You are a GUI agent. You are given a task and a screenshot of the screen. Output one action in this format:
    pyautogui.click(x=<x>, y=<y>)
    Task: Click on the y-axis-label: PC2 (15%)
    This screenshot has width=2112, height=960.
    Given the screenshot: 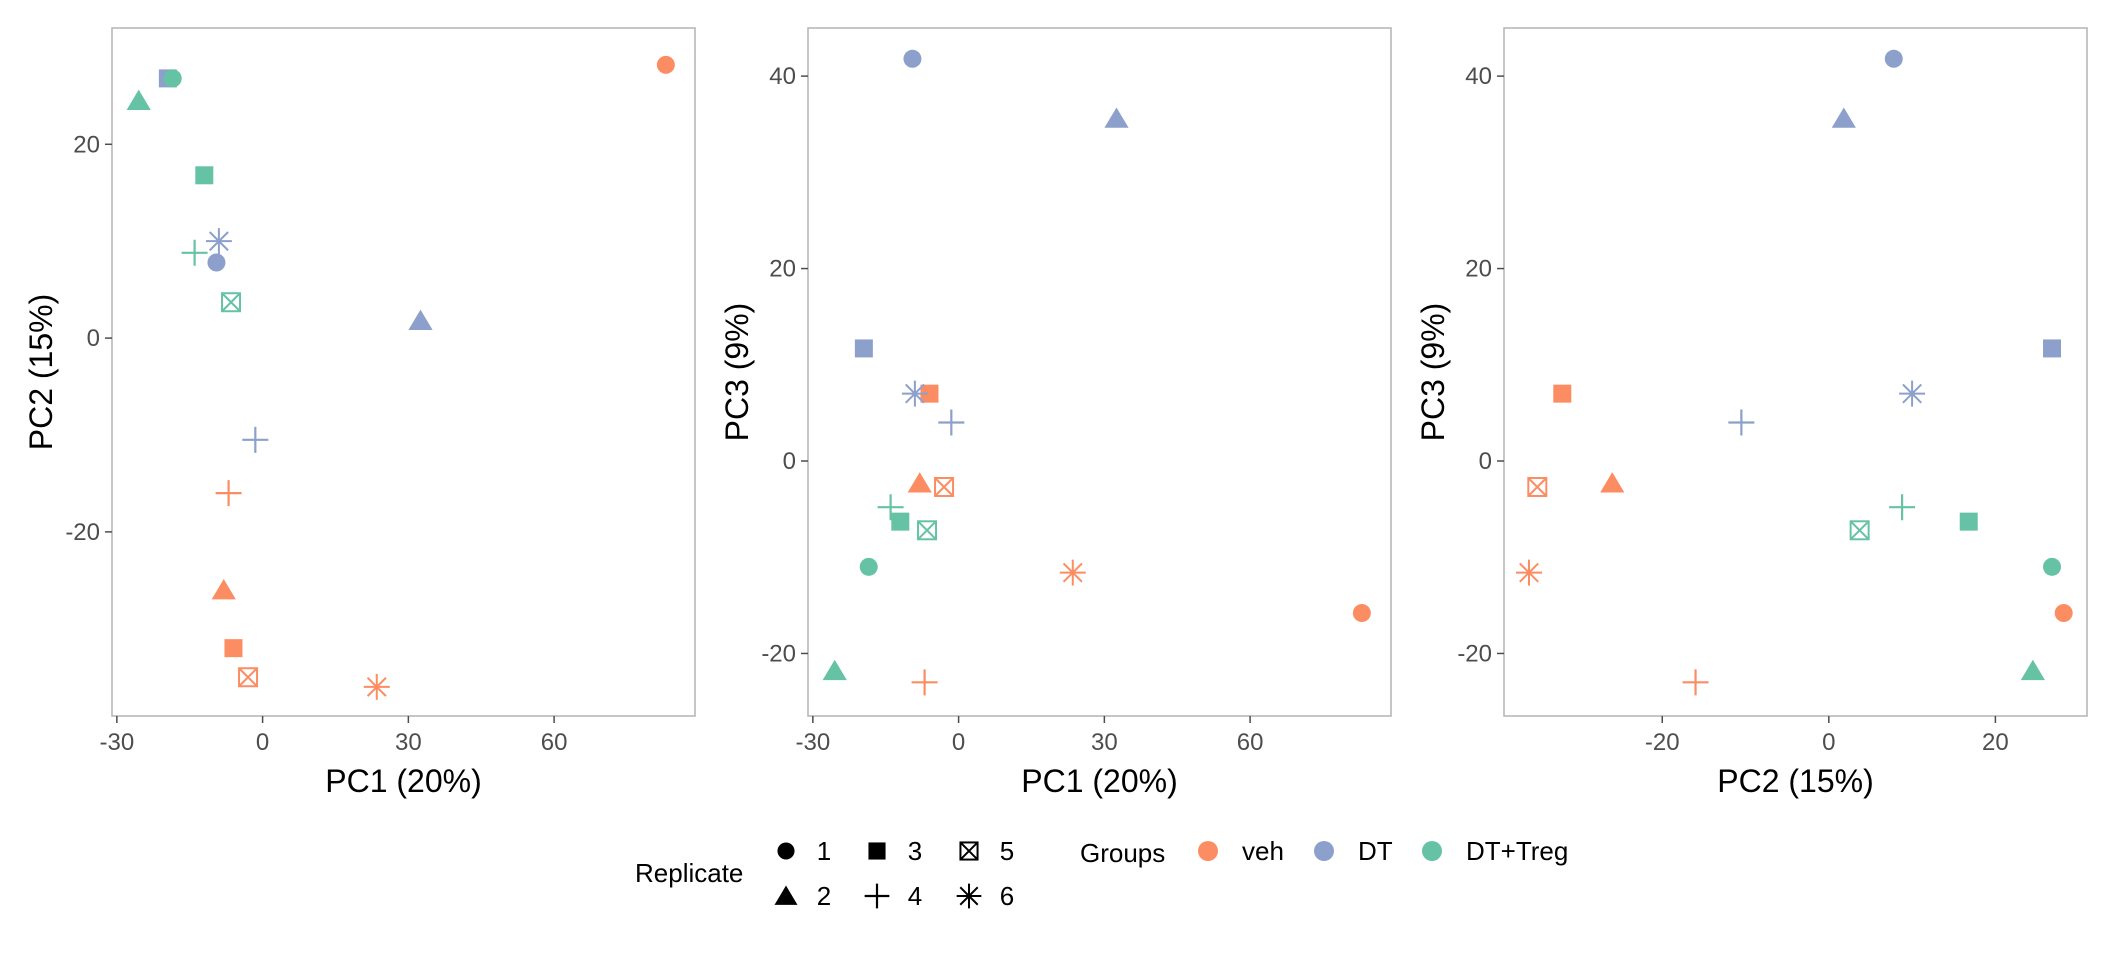 What is the action you would take?
    pyautogui.click(x=41, y=372)
    